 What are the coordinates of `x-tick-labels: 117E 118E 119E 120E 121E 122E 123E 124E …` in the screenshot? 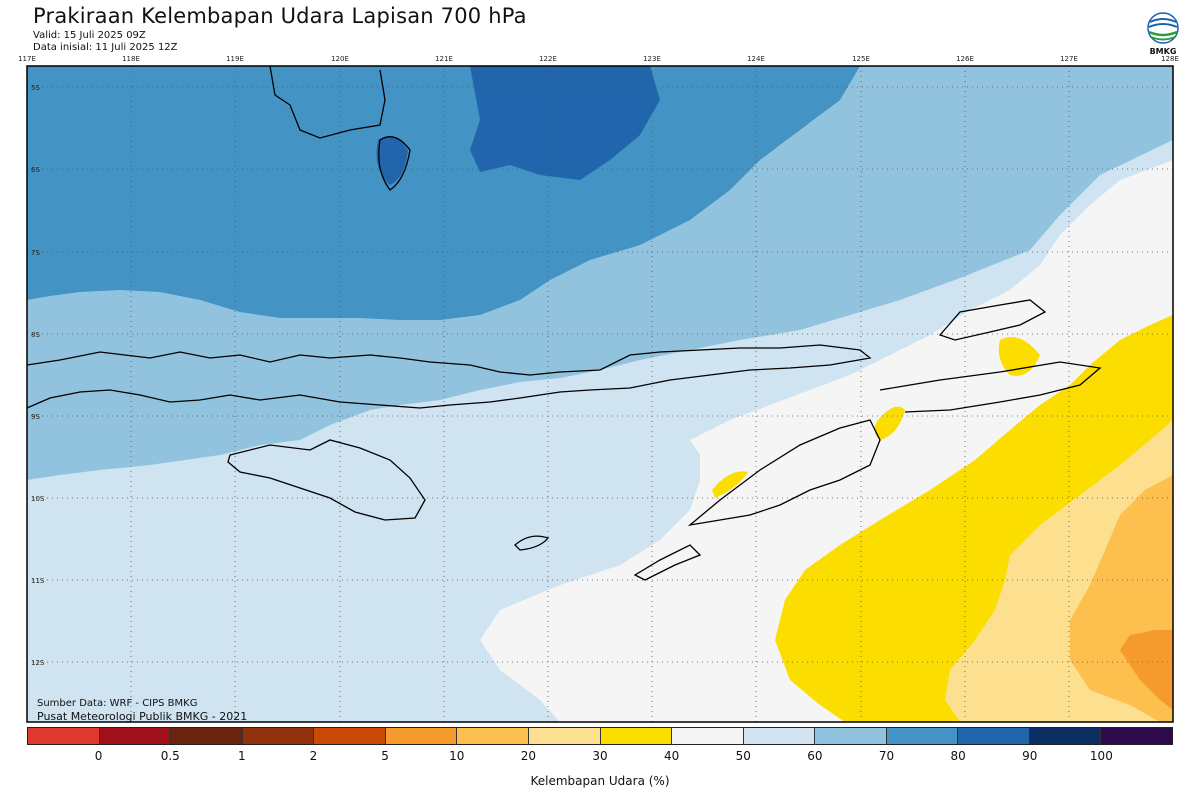 It's located at (598, 59).